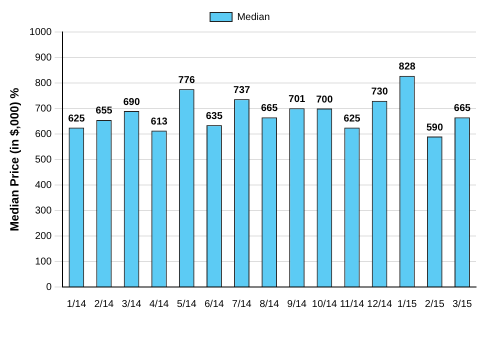 Image resolution: width=482 pixels, height=339 pixels. I want to click on data-label: 828, so click(407, 67).